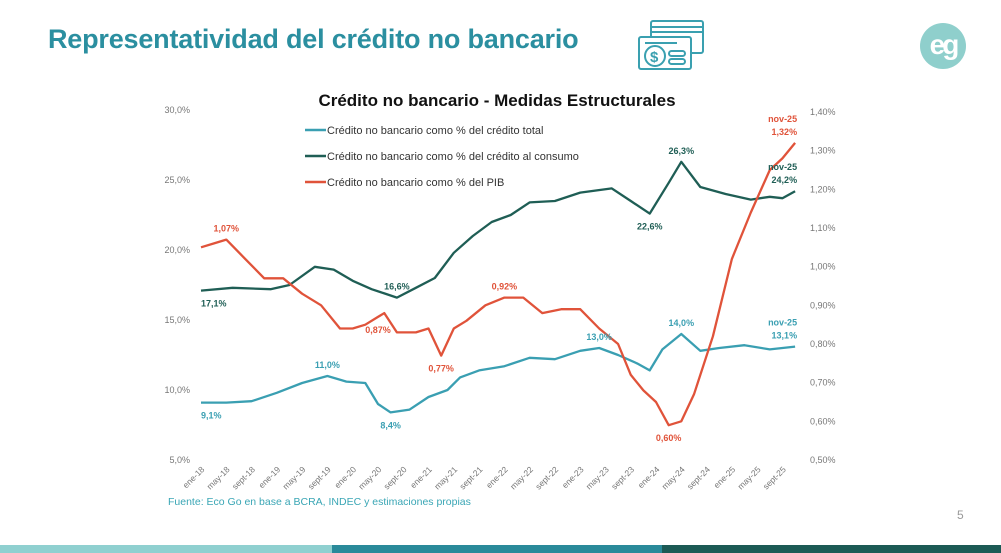  What do you see at coordinates (345, 477) in the screenshot?
I see `x-tick-label: ene-20` at bounding box center [345, 477].